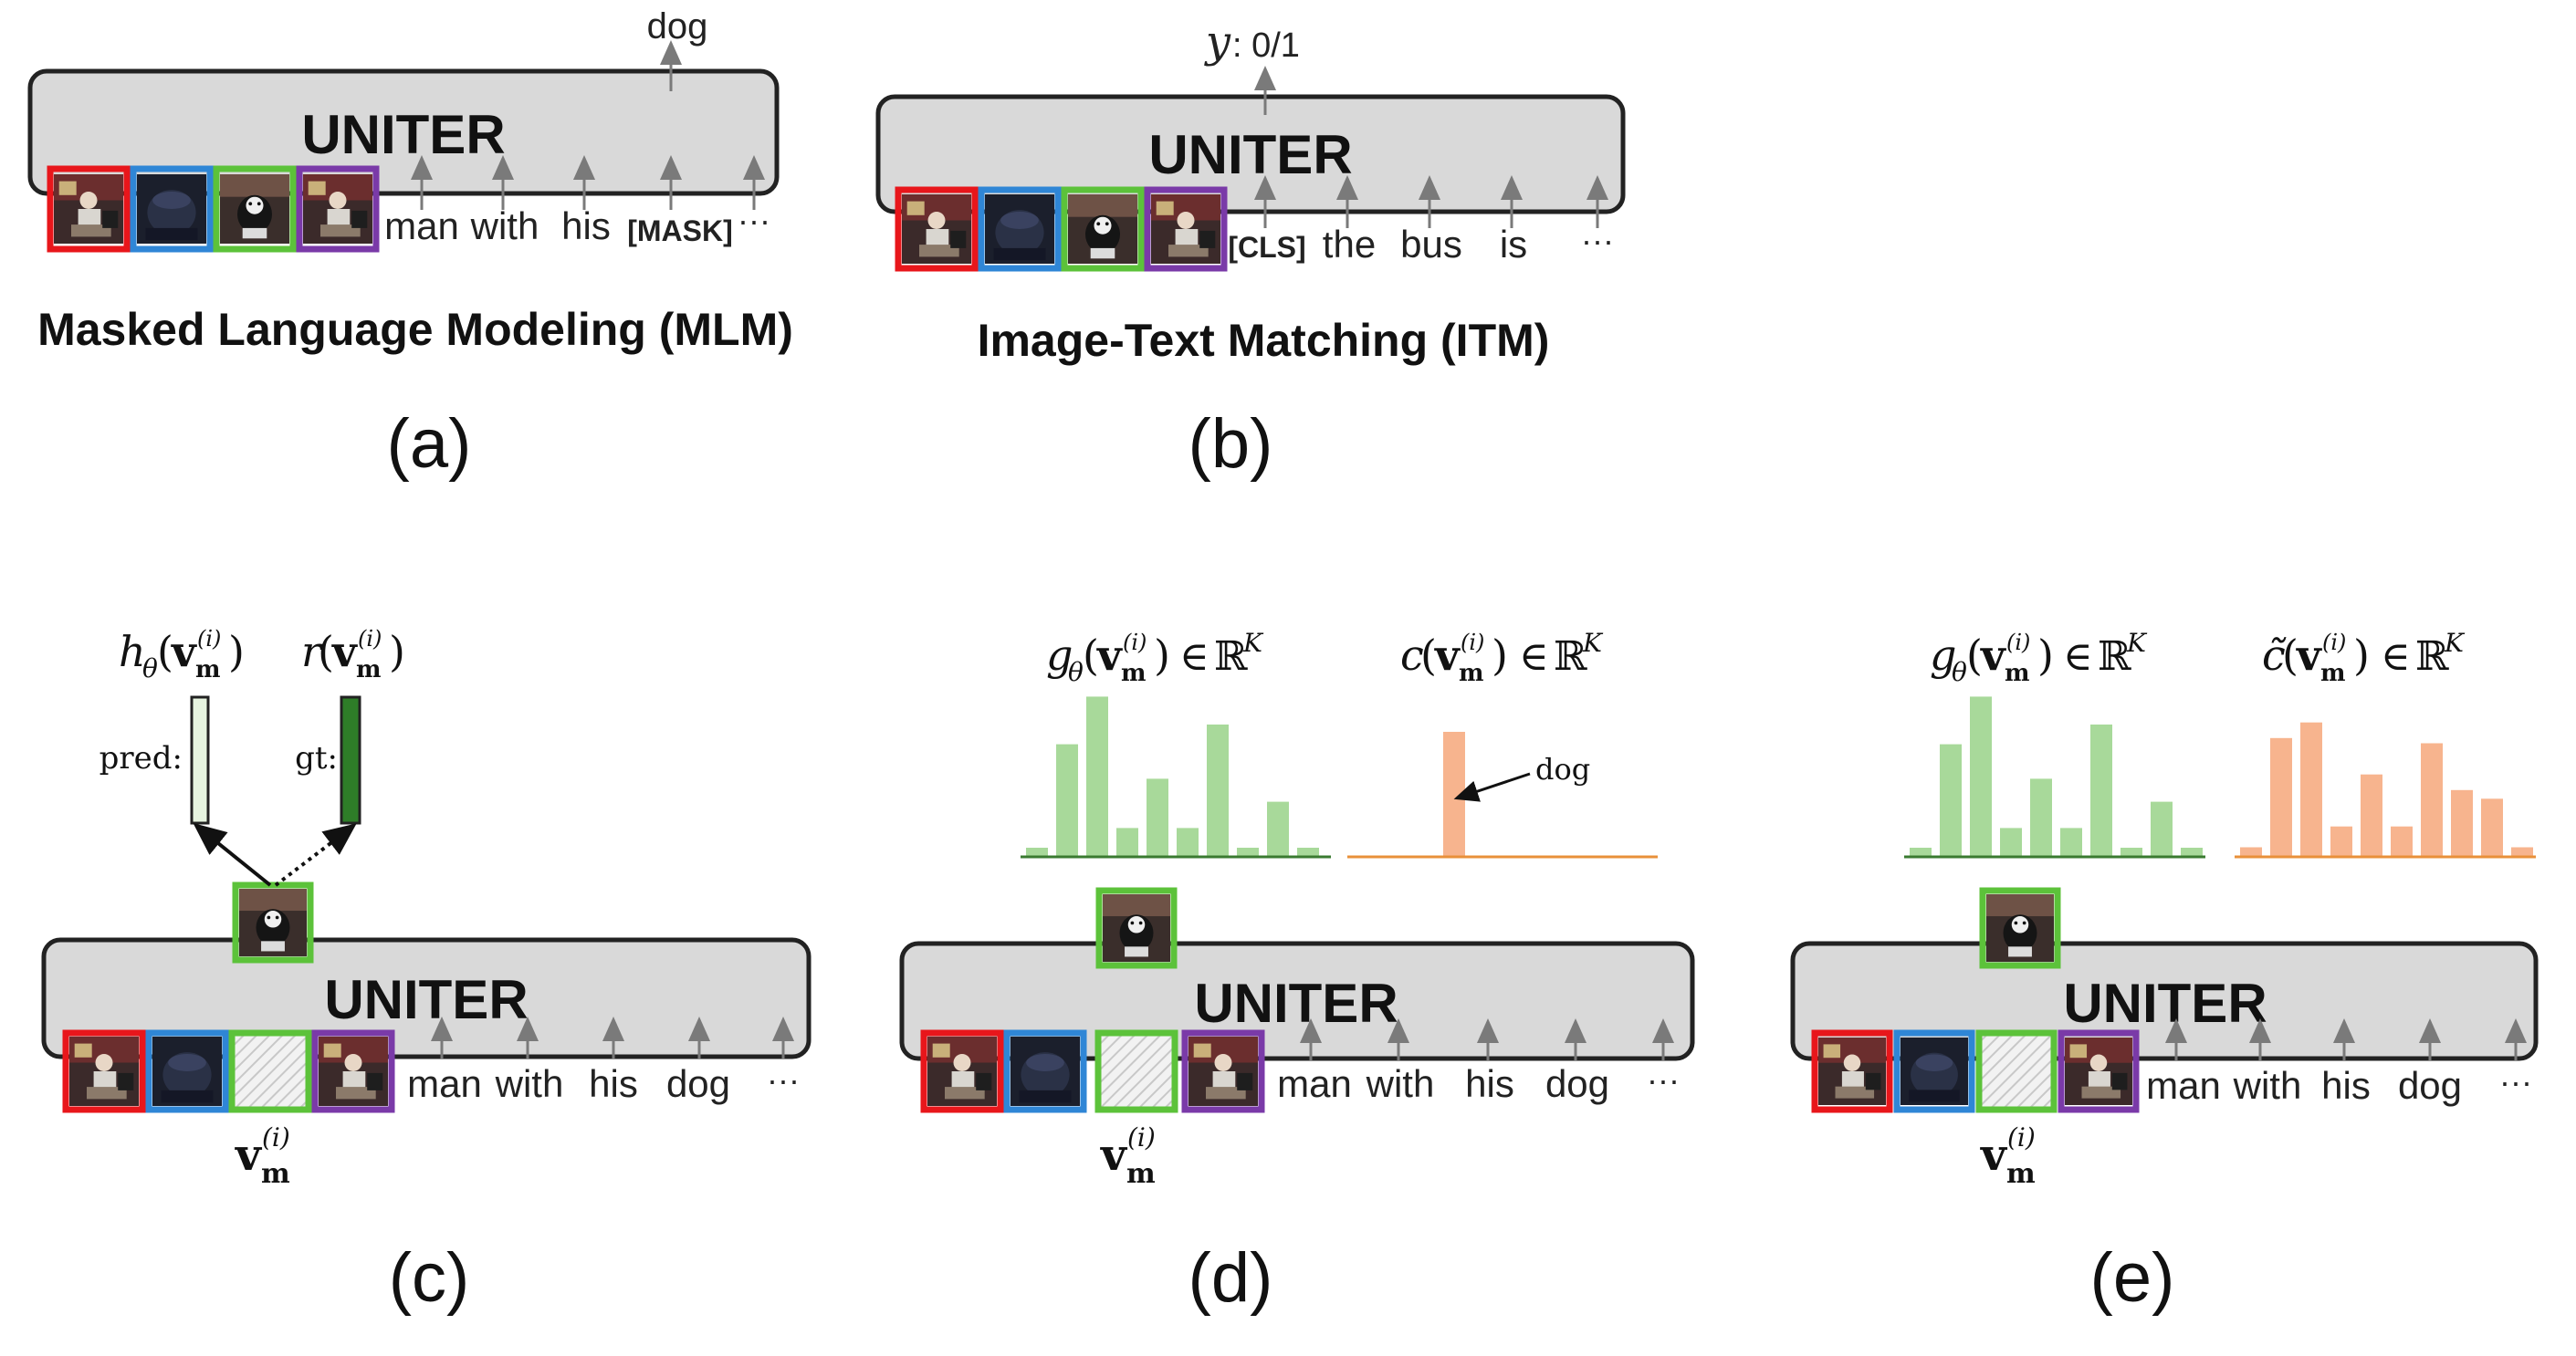  I want to click on pred-vector, so click(200, 760).